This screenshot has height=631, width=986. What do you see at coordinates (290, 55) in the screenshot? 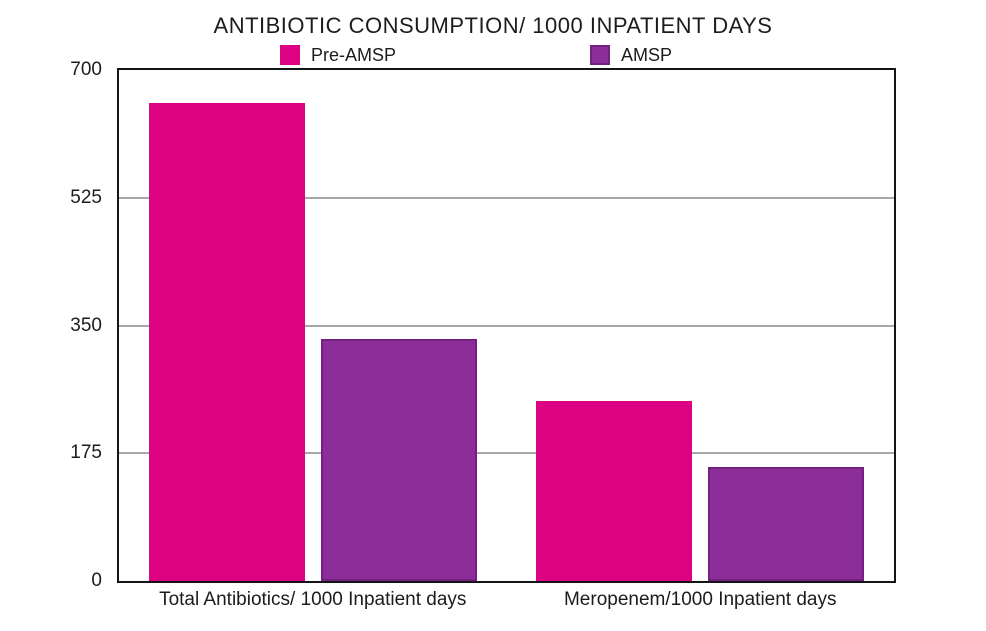
I see `legend-swatch-pre-amsp-icon` at bounding box center [290, 55].